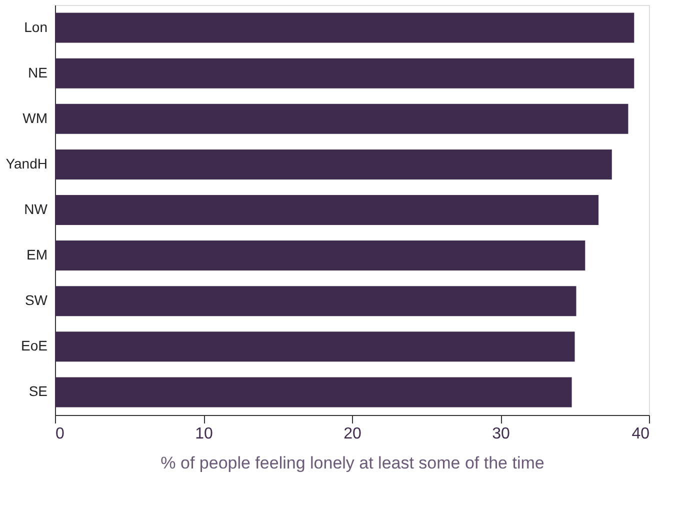 This screenshot has height=516, width=684. I want to click on x-axis-title: % of people feeling lonely at least some of the time, so click(352, 463).